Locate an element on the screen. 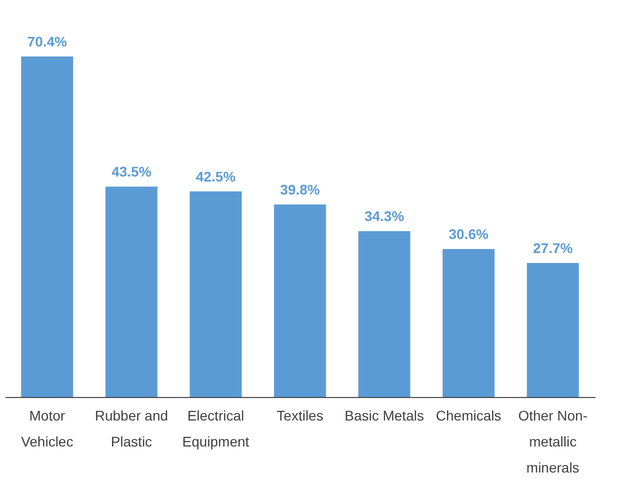 The width and height of the screenshot is (633, 504). x-tick-label: Chemicals is located at coordinates (469, 416).